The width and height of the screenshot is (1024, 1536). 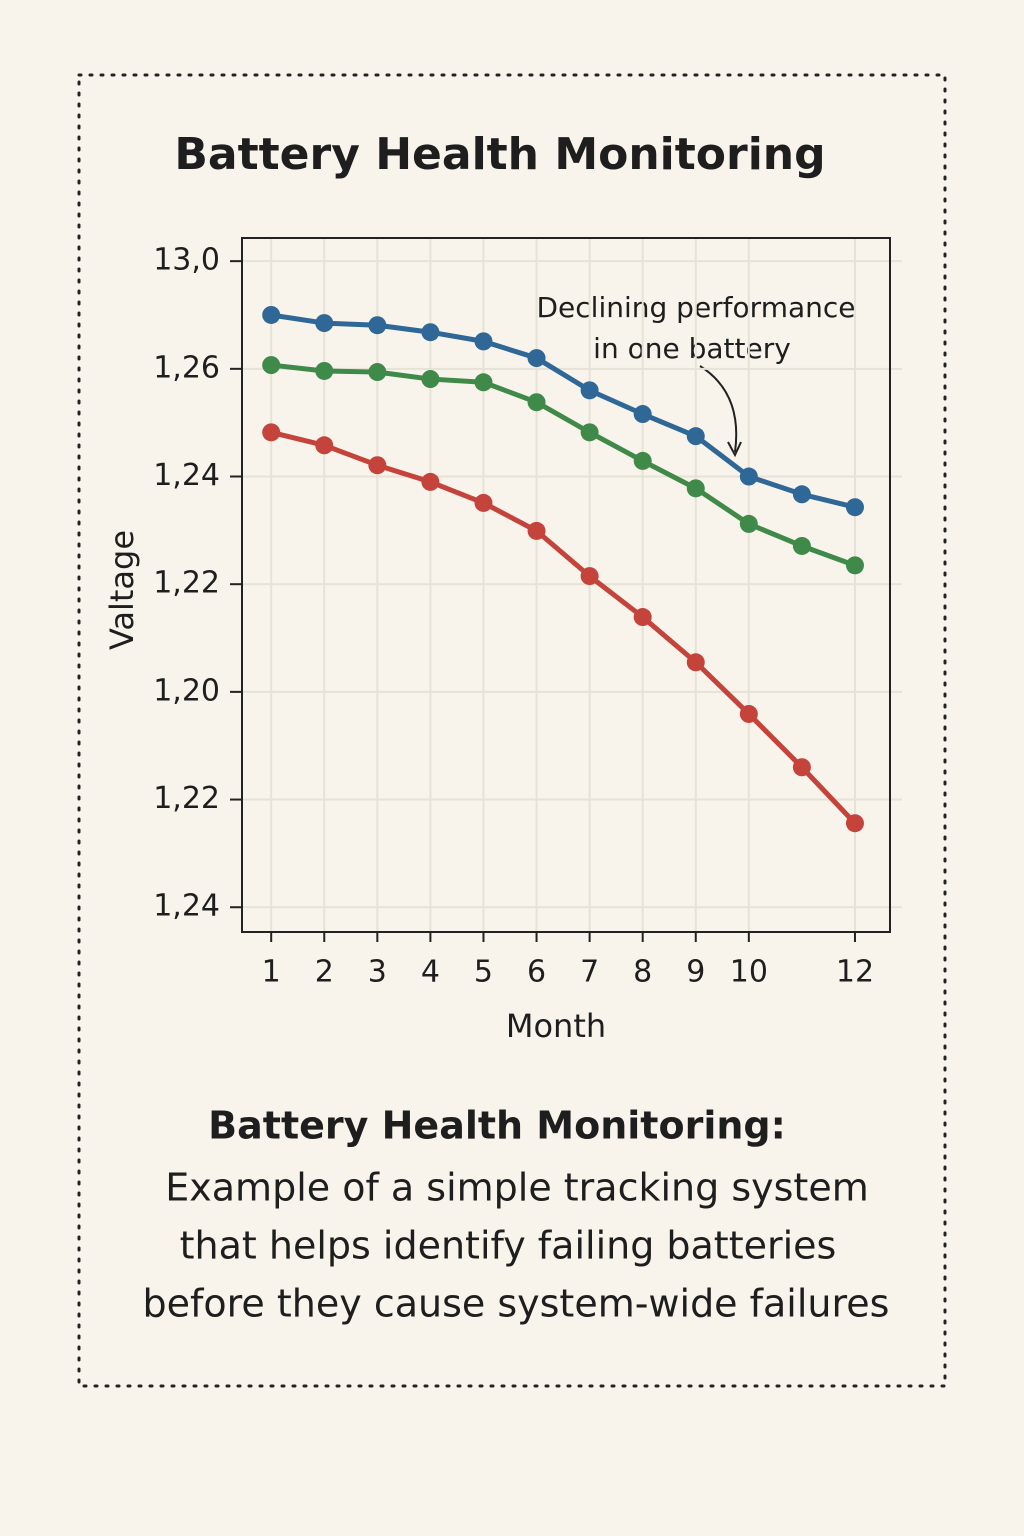 What do you see at coordinates (377, 972) in the screenshot?
I see `x-tick-label: 3` at bounding box center [377, 972].